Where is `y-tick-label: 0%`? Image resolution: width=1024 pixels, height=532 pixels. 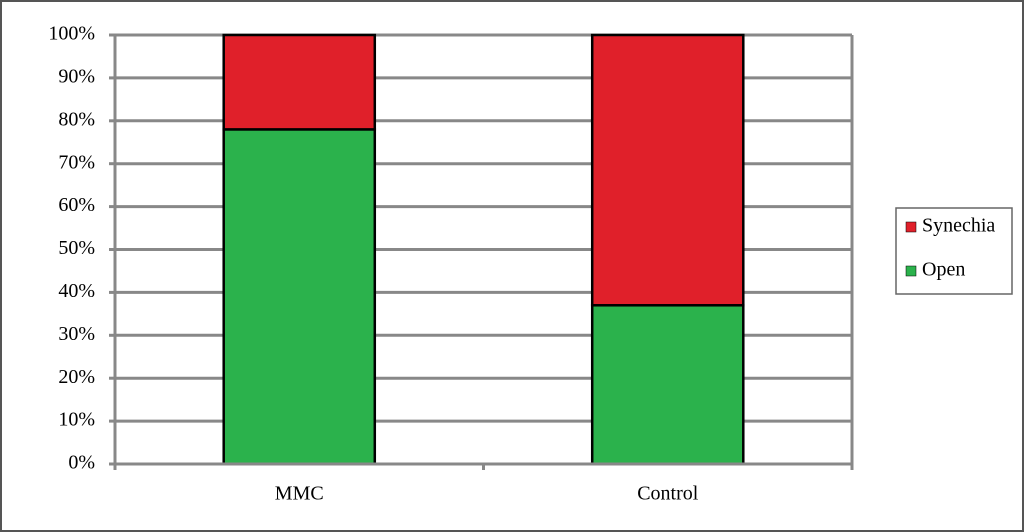 y-tick-label: 0% is located at coordinates (81, 463).